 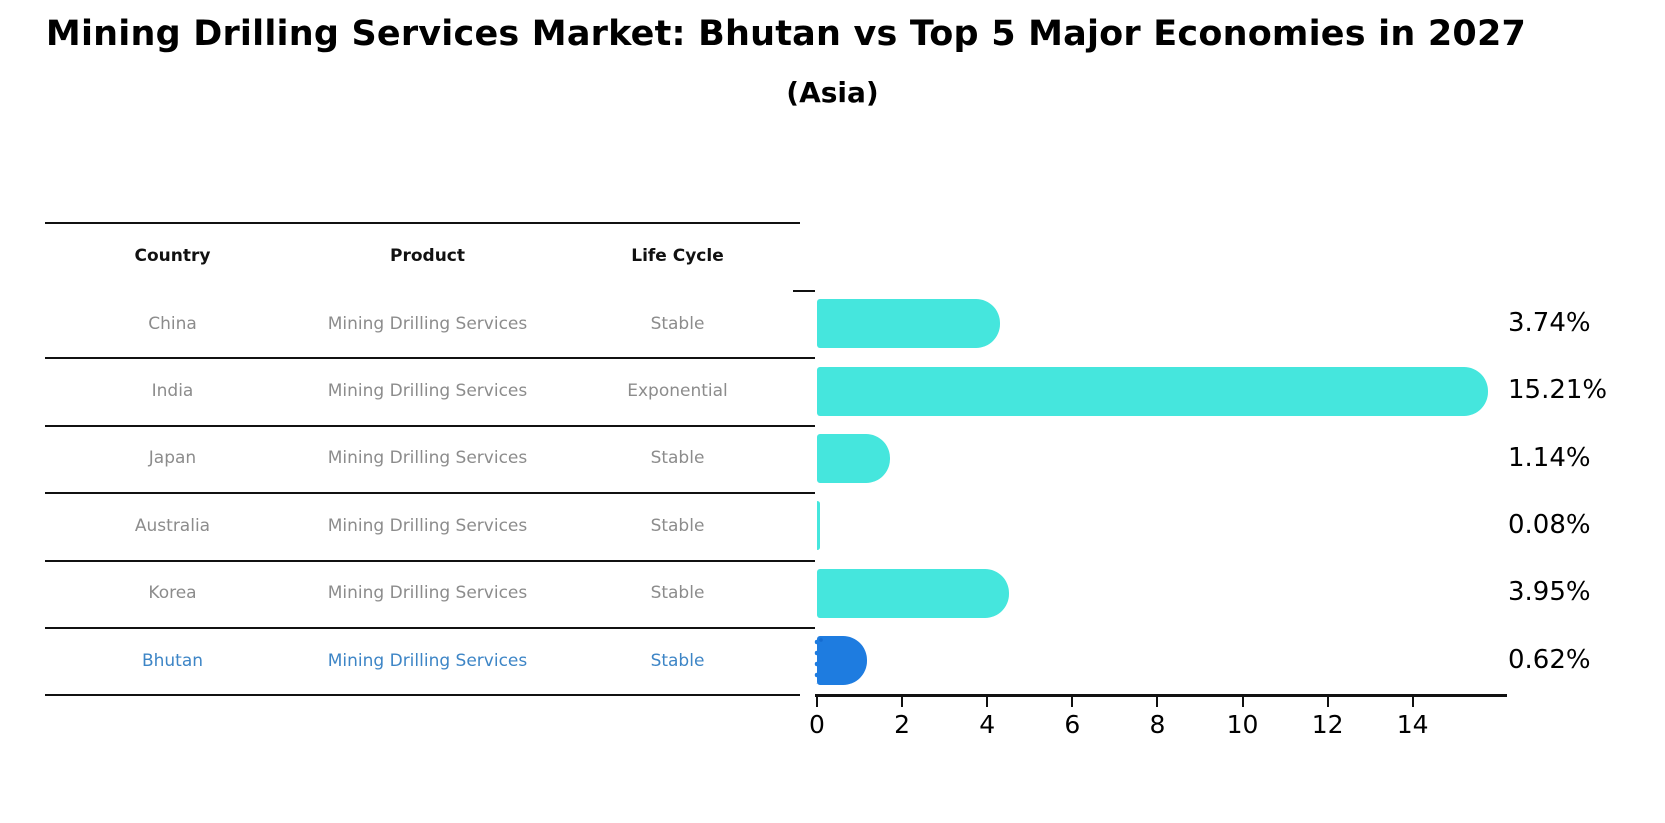 What do you see at coordinates (1549, 457) in the screenshot?
I see `value-label: 1.14%` at bounding box center [1549, 457].